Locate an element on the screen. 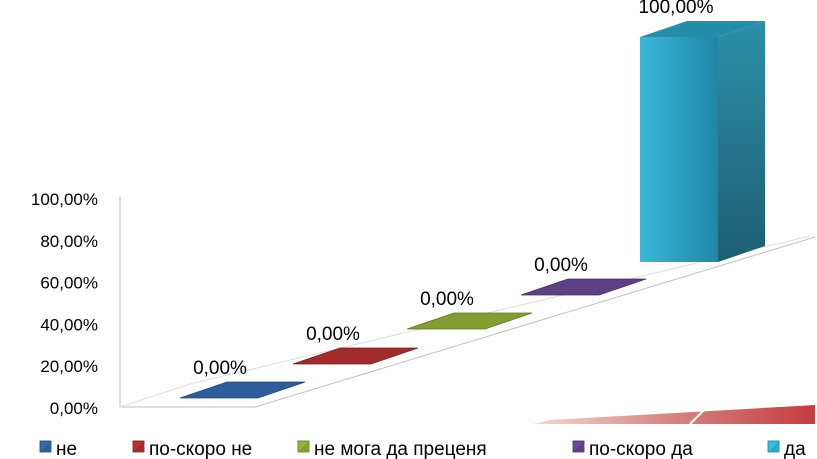  legend-item: по-скоро не is located at coordinates (192, 449).